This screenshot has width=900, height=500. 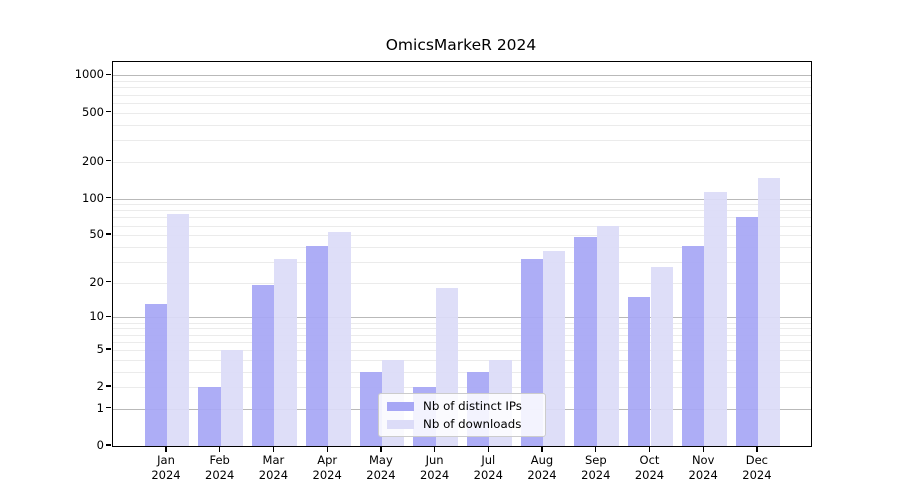 What do you see at coordinates (661, 356) in the screenshot?
I see `bar-downloads-oct` at bounding box center [661, 356].